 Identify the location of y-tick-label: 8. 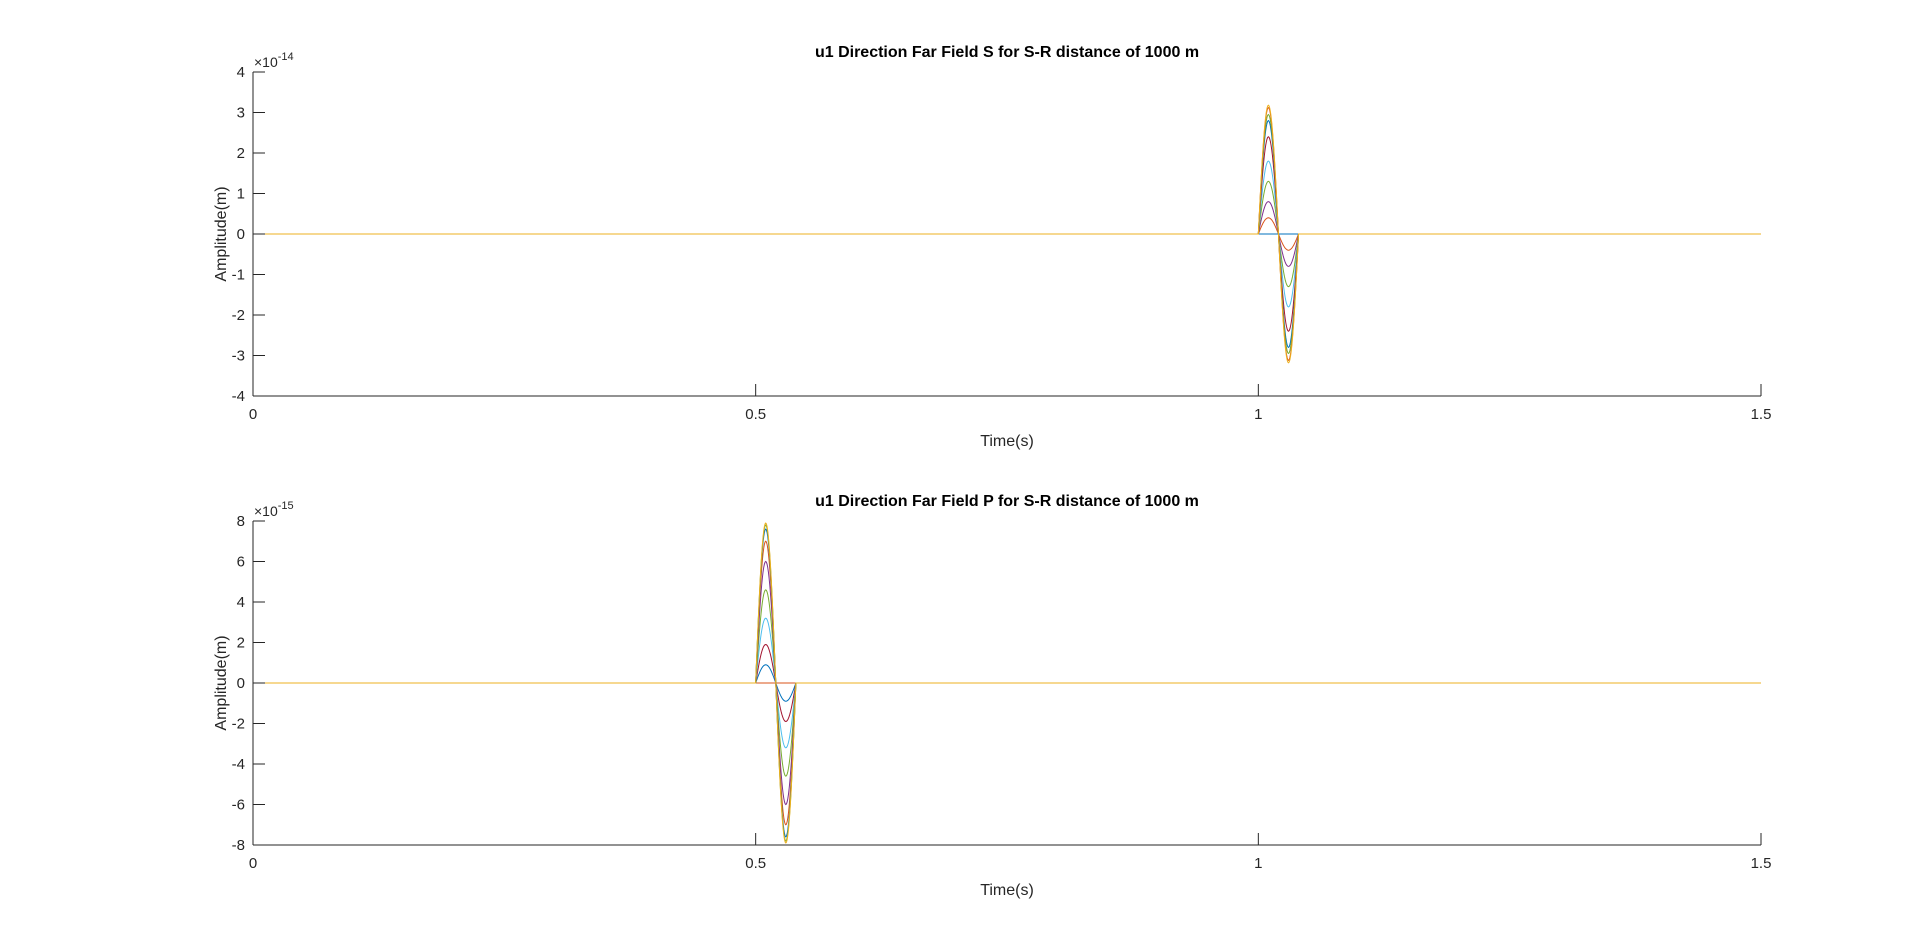
(241, 521).